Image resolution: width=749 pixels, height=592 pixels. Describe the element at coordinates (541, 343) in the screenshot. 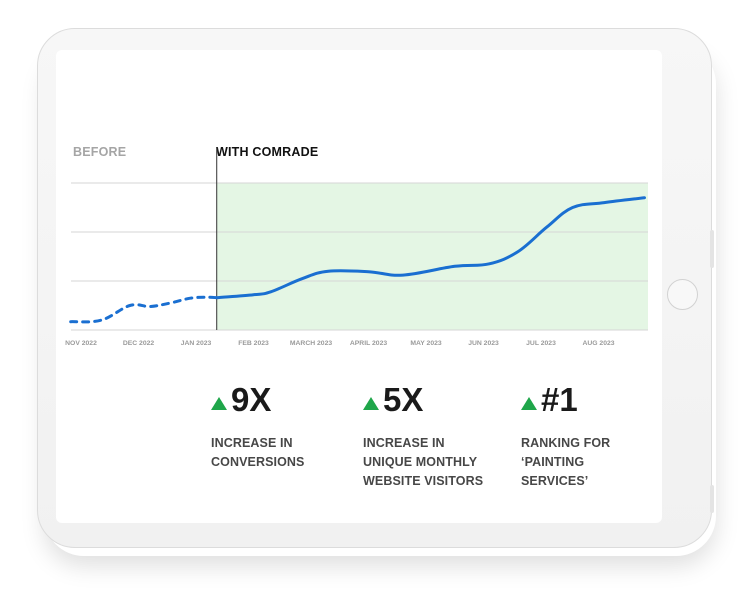

I see `x-tick-label: JUL 2023` at that location.